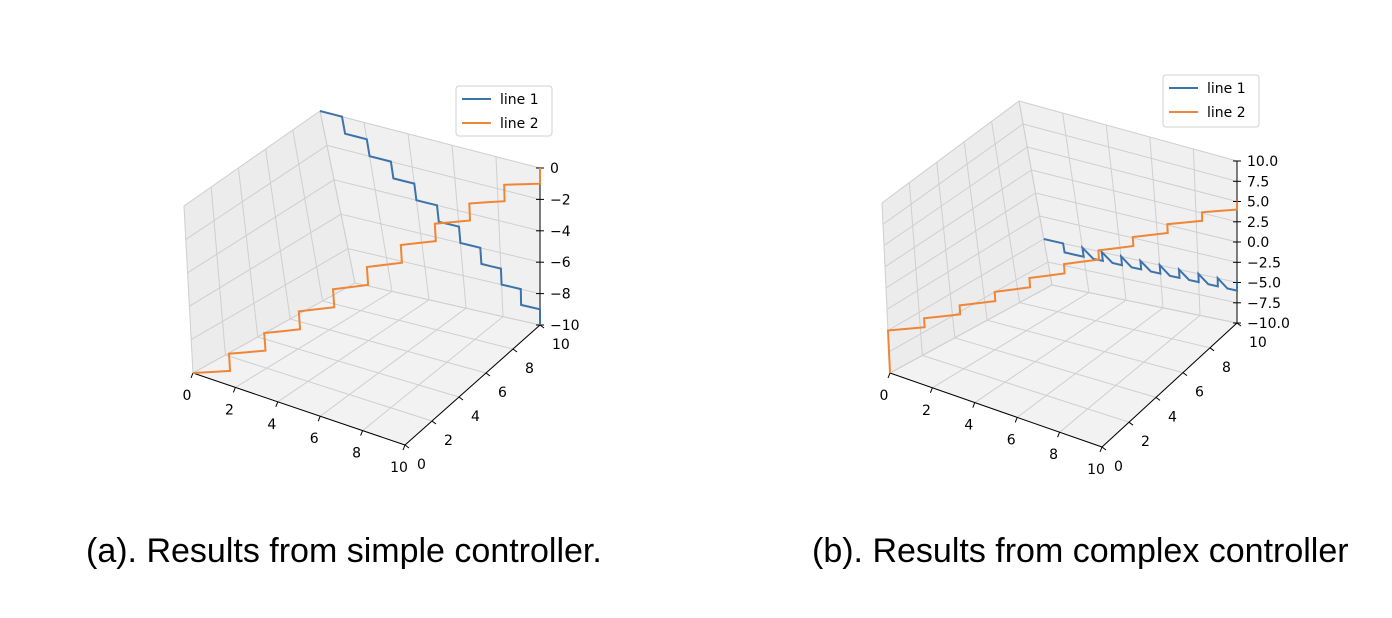  I want to click on caption-b: (b). Results from complex controller, so click(1080, 551).